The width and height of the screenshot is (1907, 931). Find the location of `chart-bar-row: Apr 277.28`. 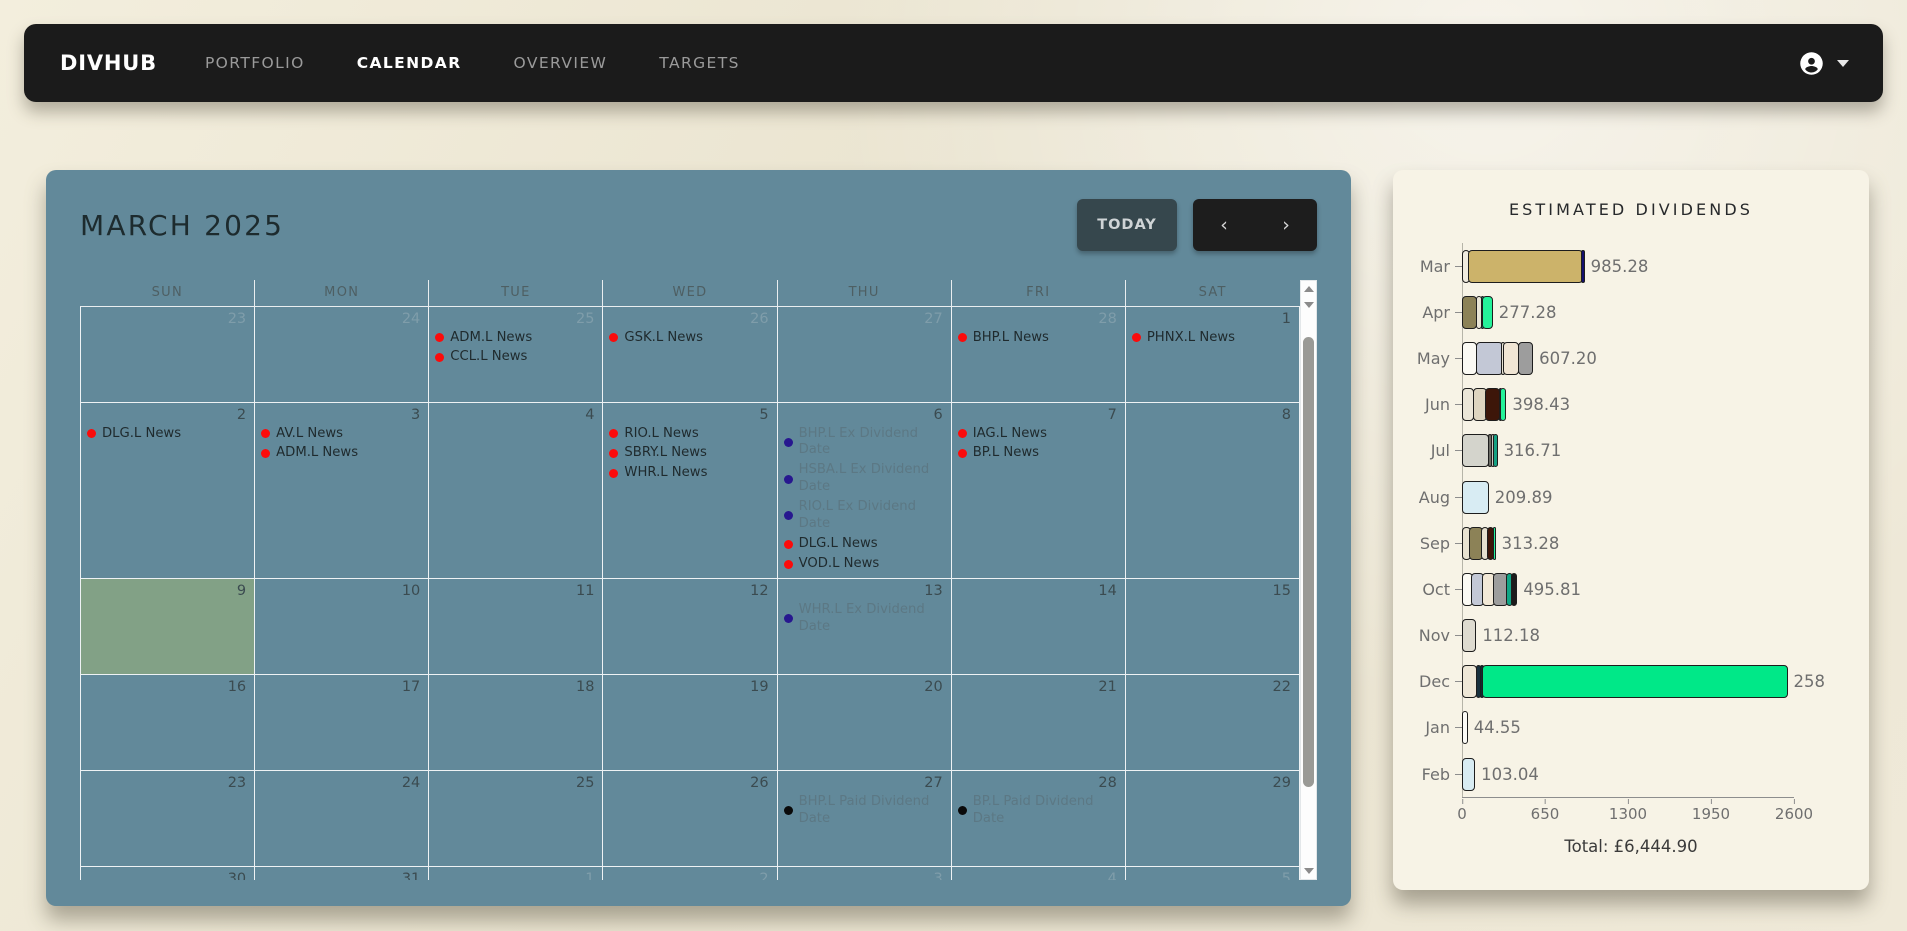

chart-bar-row: Apr 277.28 is located at coordinates (1631, 312).